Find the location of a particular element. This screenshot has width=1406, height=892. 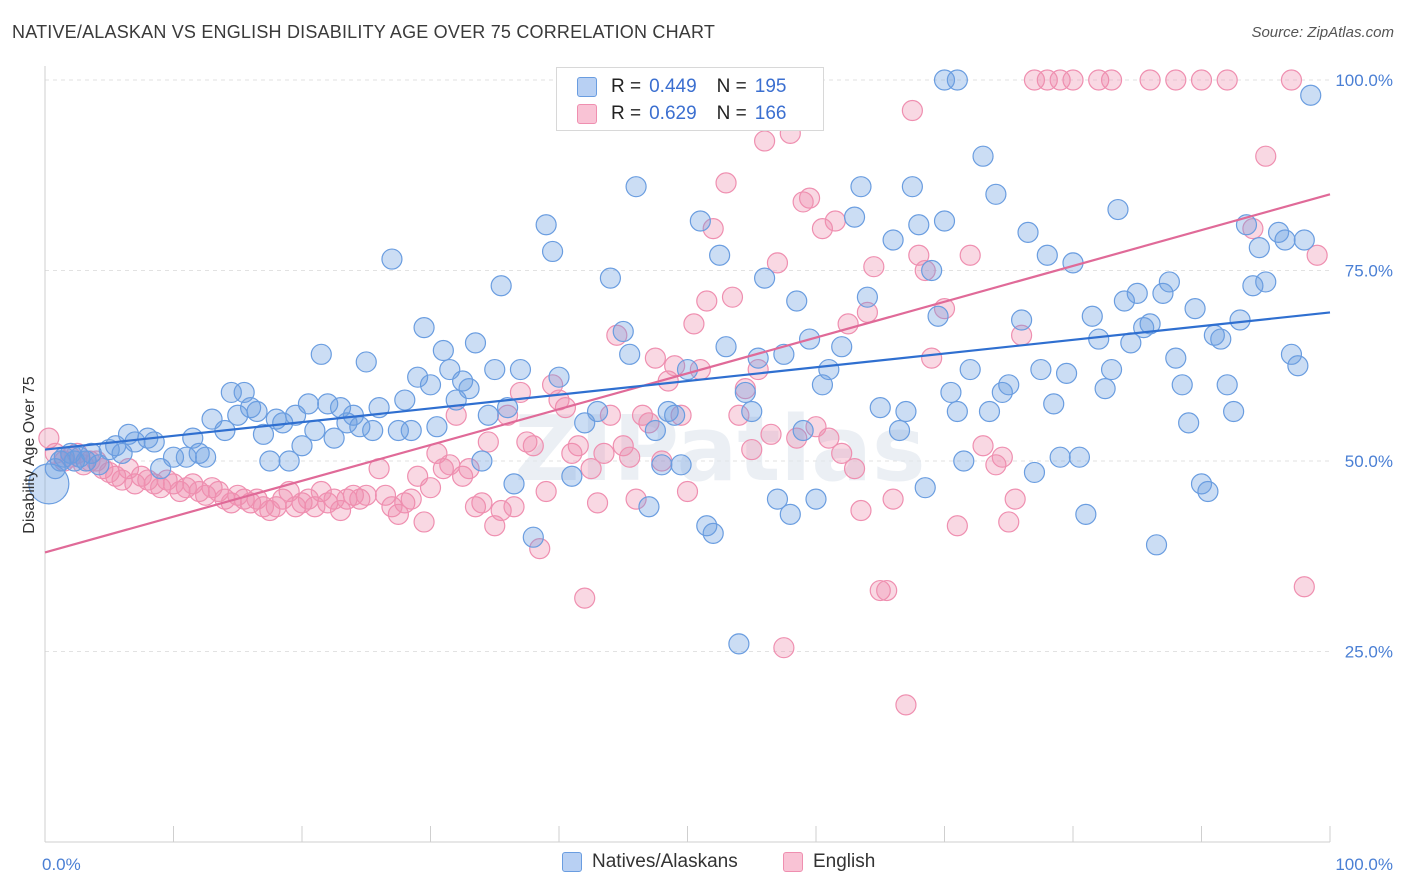

y-tick-labels: 25.0% 50.0% 75.0% 100.0% is located at coordinates (1364, 366).